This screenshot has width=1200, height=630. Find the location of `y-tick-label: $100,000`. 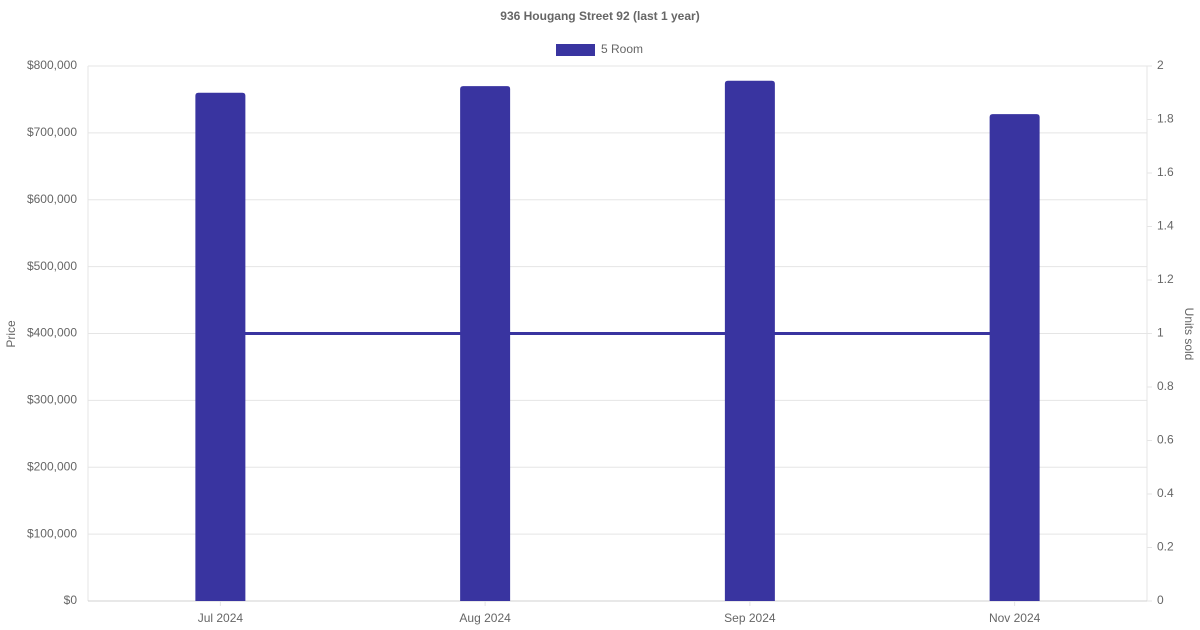

y-tick-label: $100,000 is located at coordinates (52, 533).